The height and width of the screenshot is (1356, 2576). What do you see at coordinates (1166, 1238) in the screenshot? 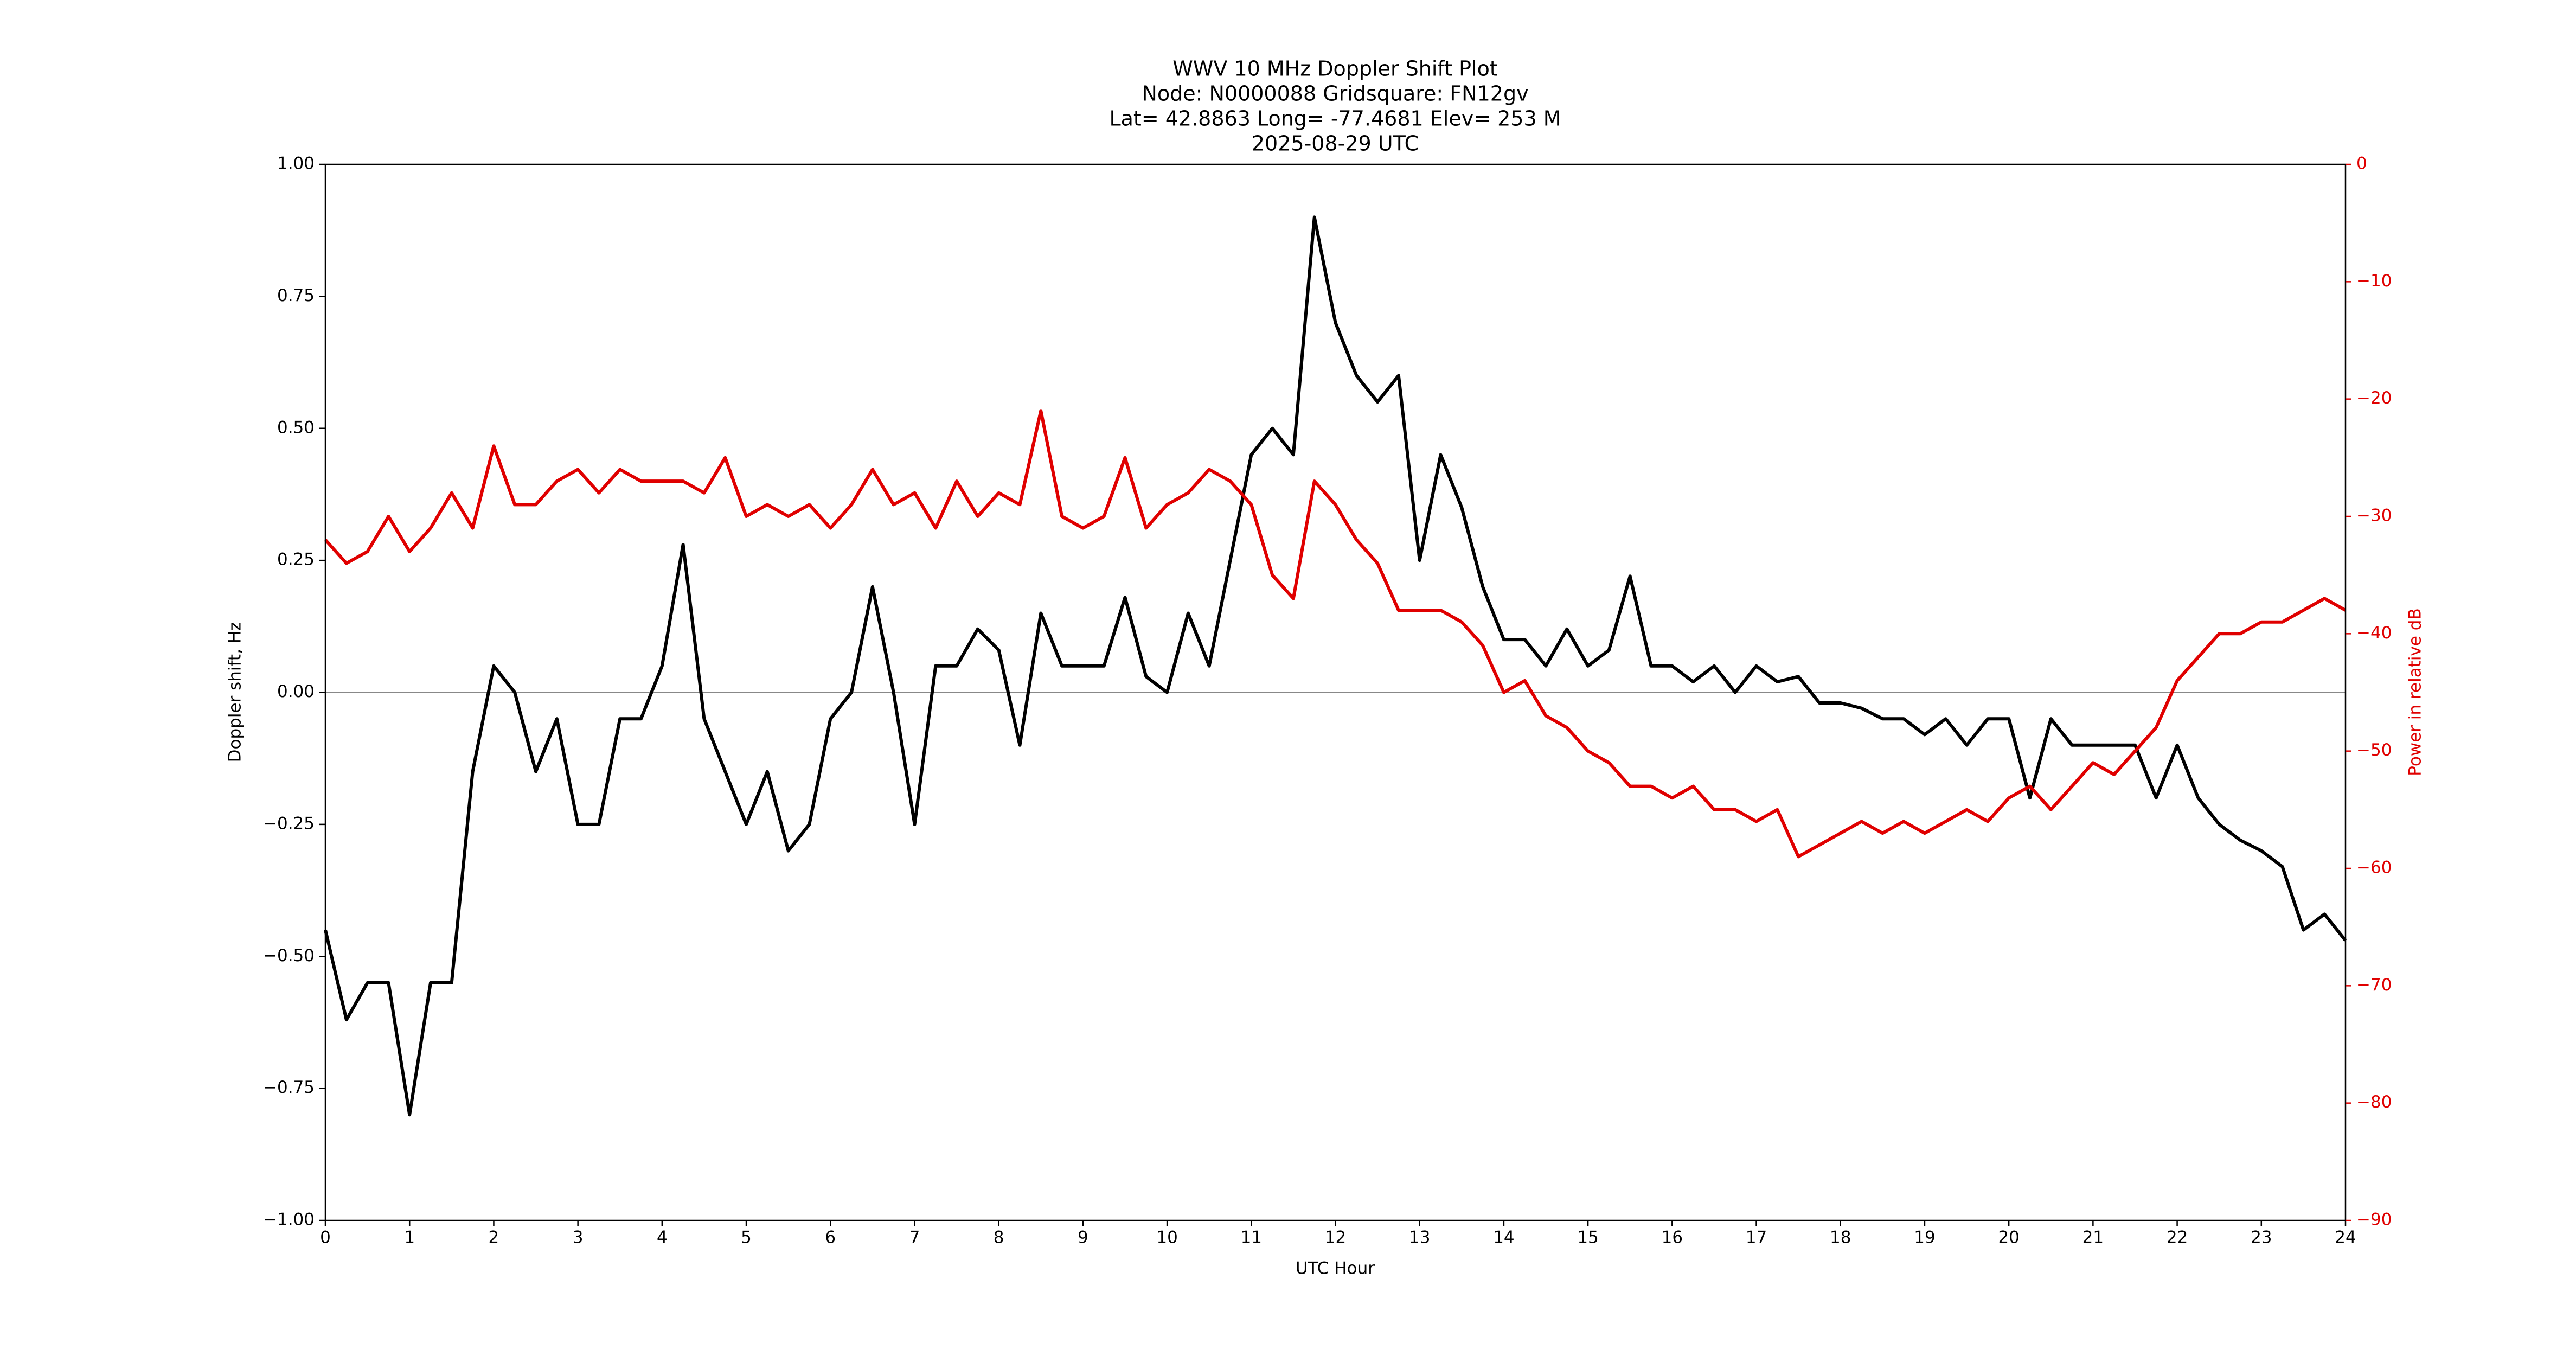
I see `x-tick-label: 10` at bounding box center [1166, 1238].